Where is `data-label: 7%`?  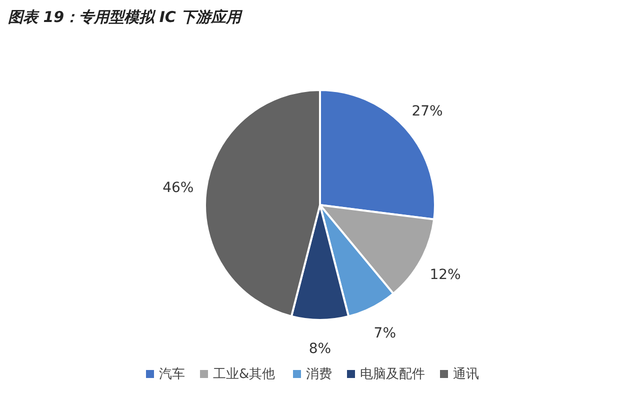 data-label: 7% is located at coordinates (385, 333).